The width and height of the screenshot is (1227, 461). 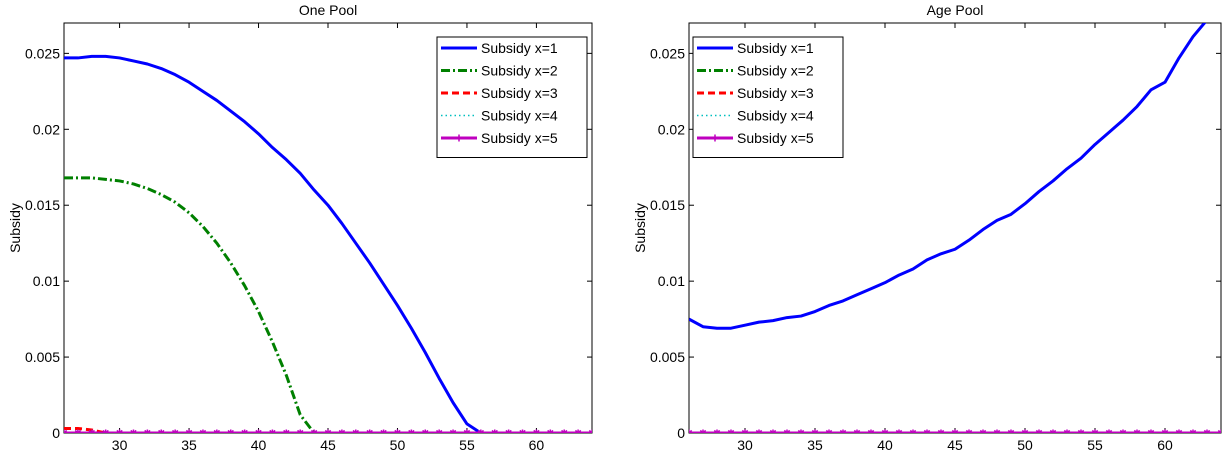 What do you see at coordinates (955, 445) in the screenshot?
I see `x-tick-label: 45` at bounding box center [955, 445].